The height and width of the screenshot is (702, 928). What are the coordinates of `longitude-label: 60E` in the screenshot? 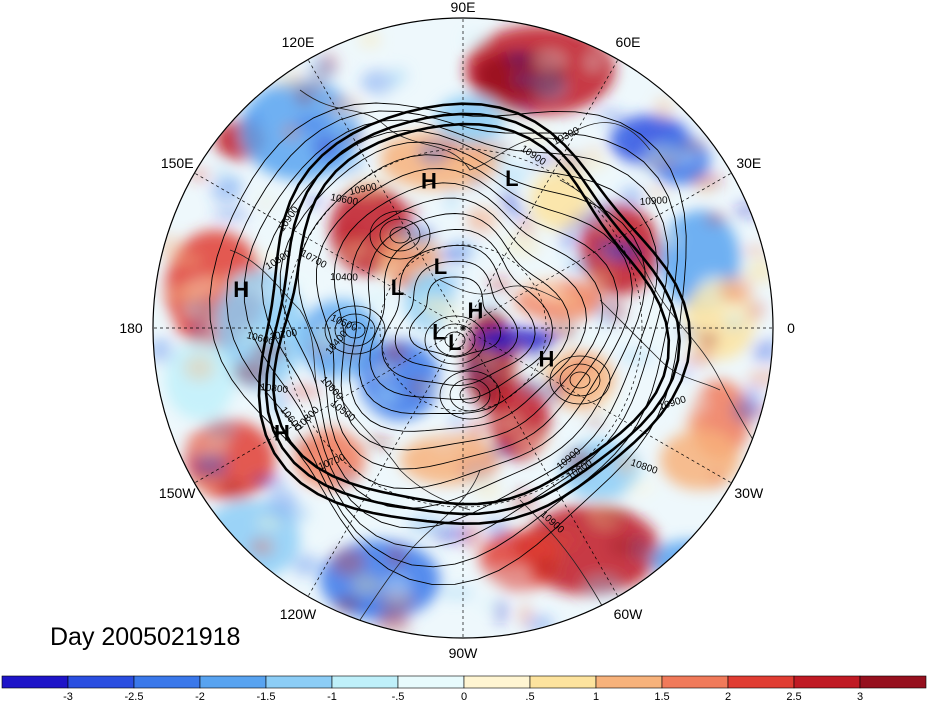 It's located at (628, 42).